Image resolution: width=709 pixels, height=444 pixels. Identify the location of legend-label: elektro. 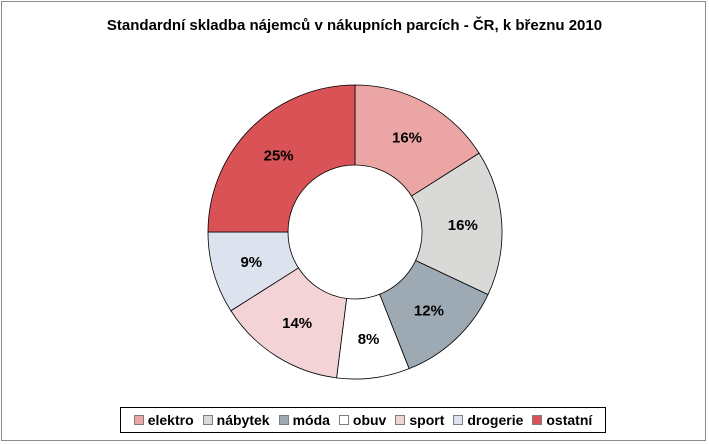
(170, 420).